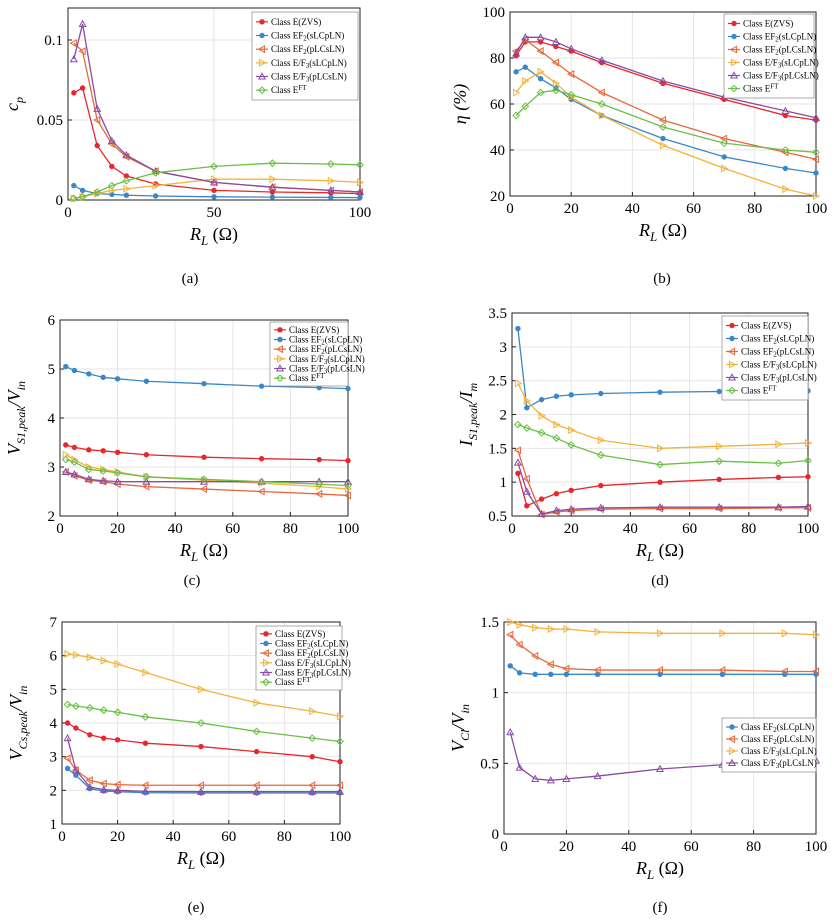 The image size is (834, 920). What do you see at coordinates (54, 825) in the screenshot?
I see `y-tick-label: 1` at bounding box center [54, 825].